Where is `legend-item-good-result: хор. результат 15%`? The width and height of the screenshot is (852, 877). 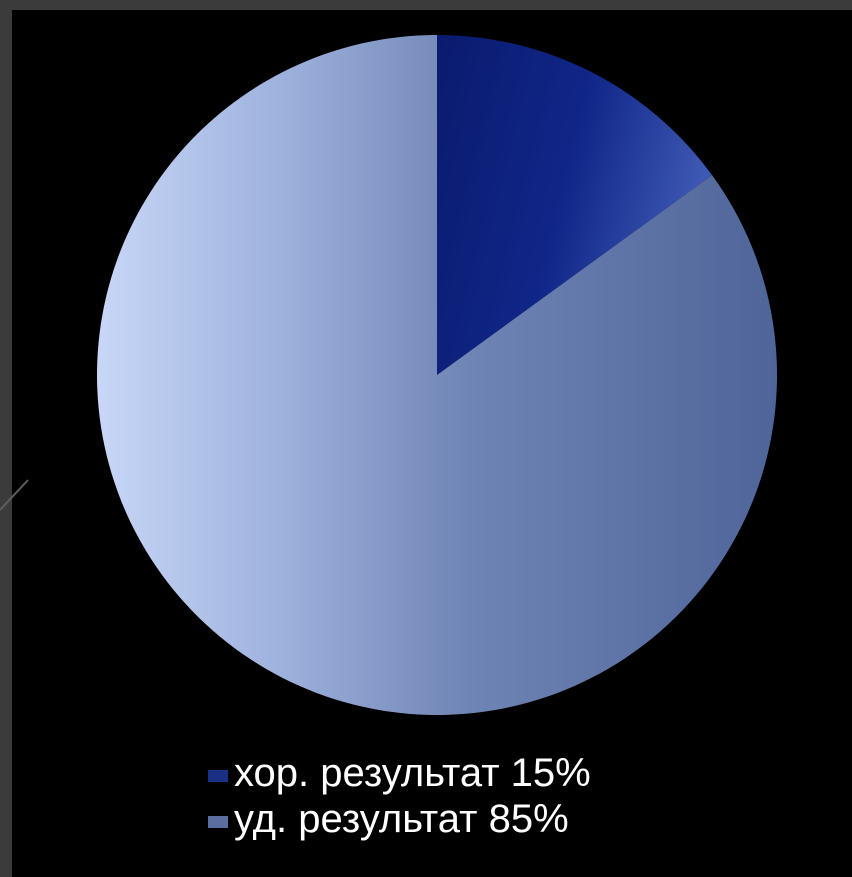 legend-item-good-result: хор. результат 15% is located at coordinates (508, 773).